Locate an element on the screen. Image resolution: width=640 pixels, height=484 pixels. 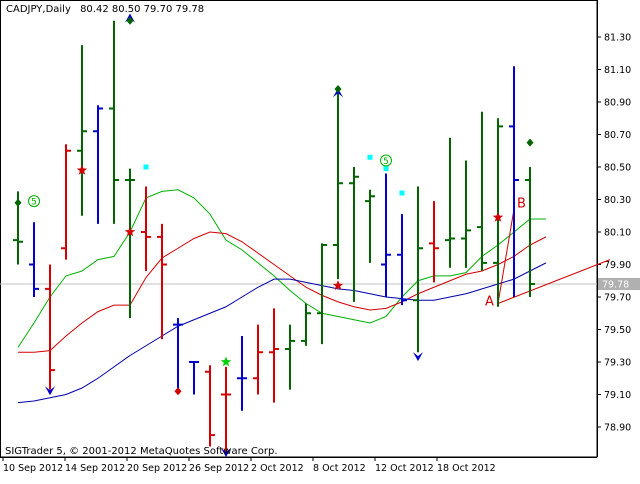
ab-trend-line is located at coordinates (554, 281).